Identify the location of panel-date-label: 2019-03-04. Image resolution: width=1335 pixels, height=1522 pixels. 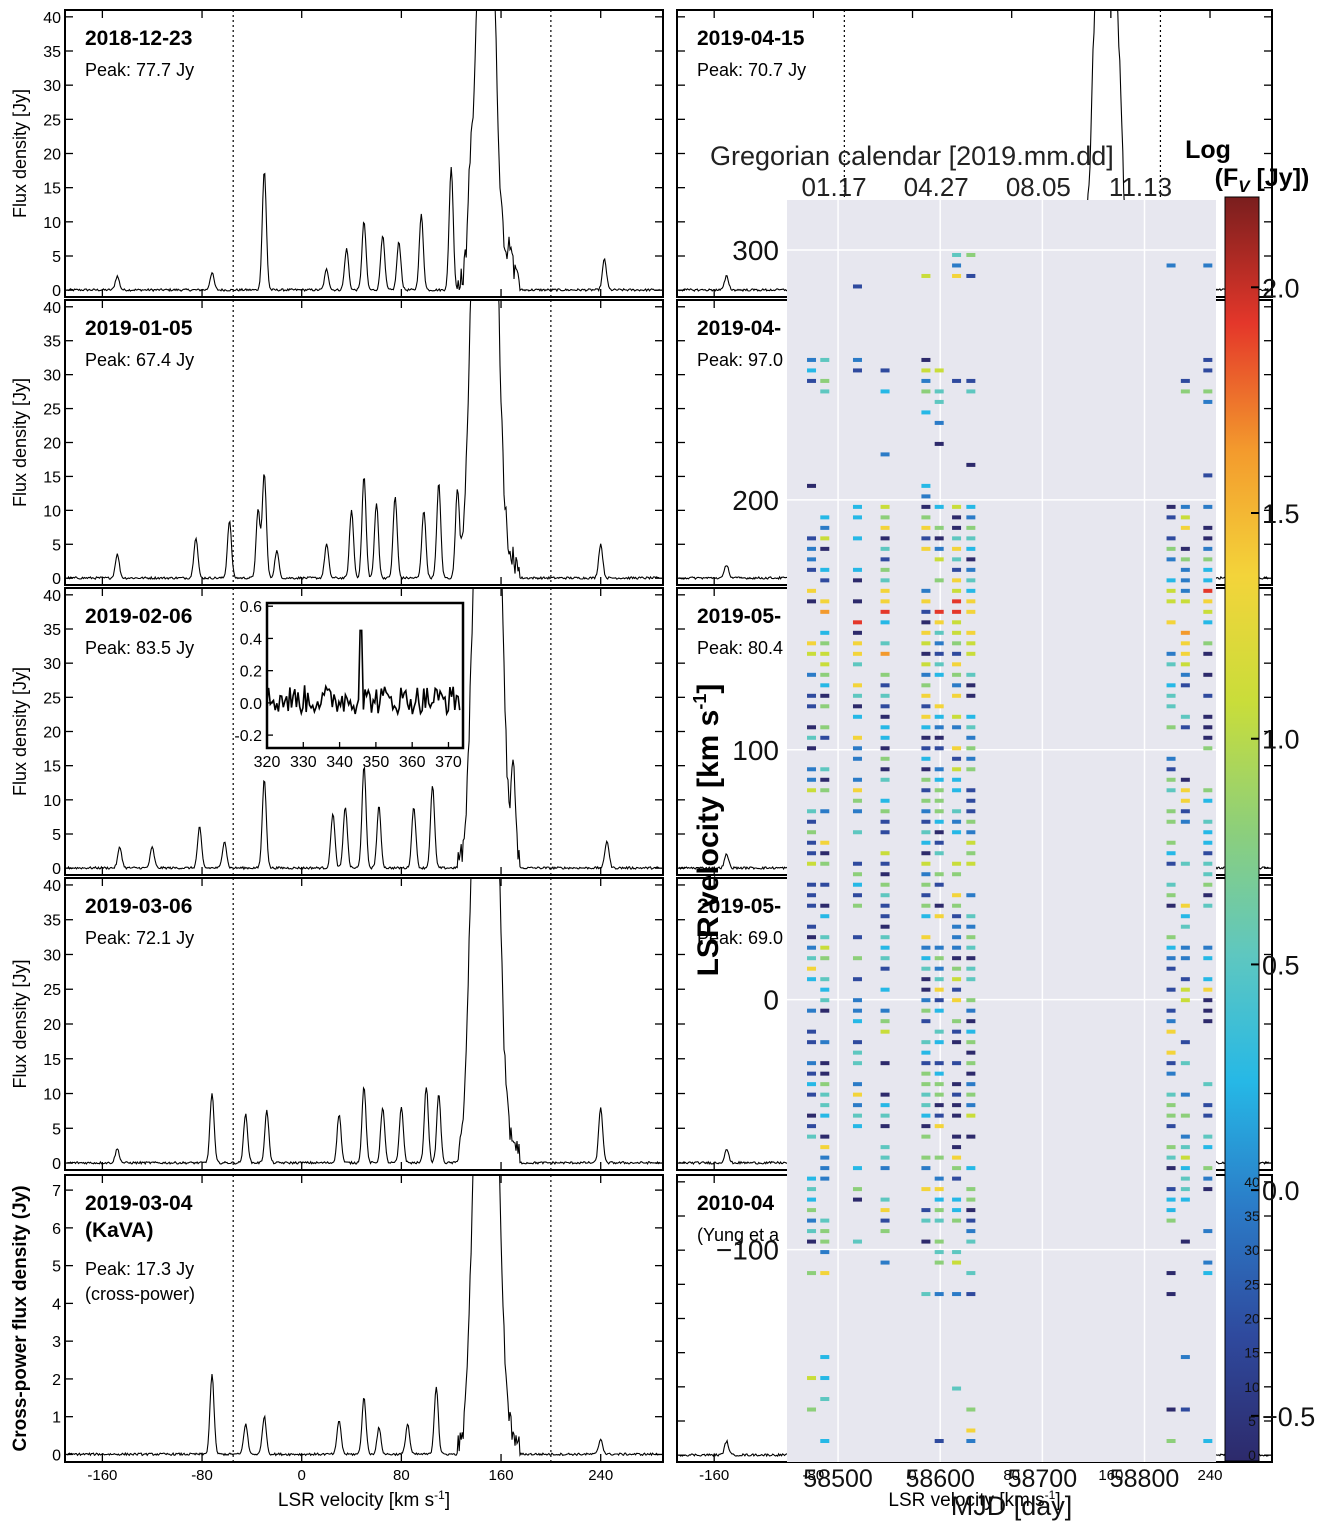
(139, 1203).